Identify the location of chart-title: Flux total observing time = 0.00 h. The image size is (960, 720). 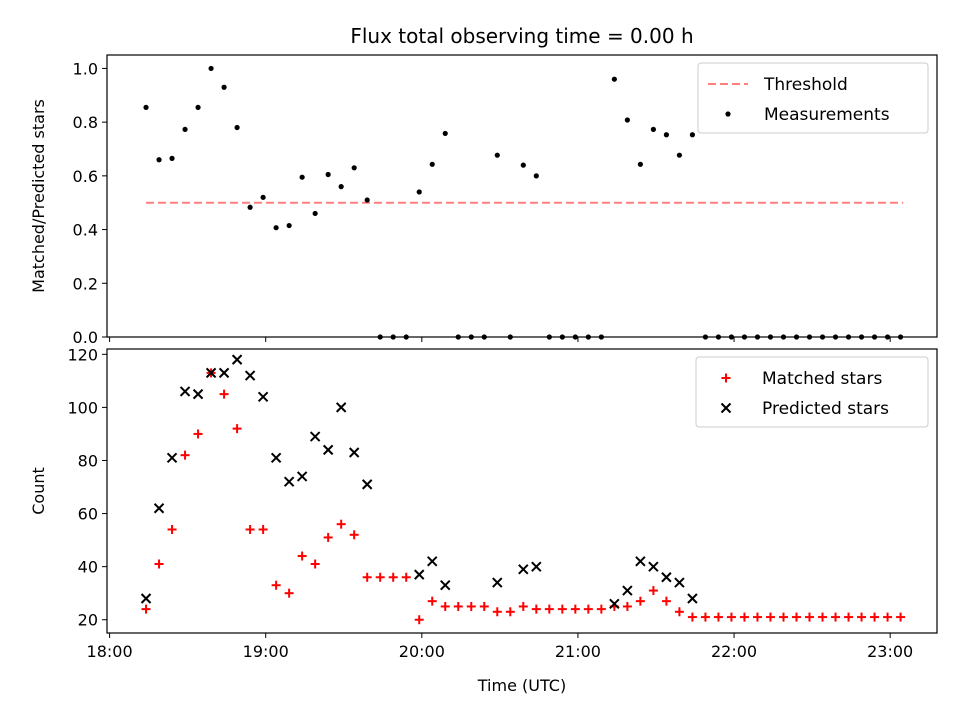
(521, 36).